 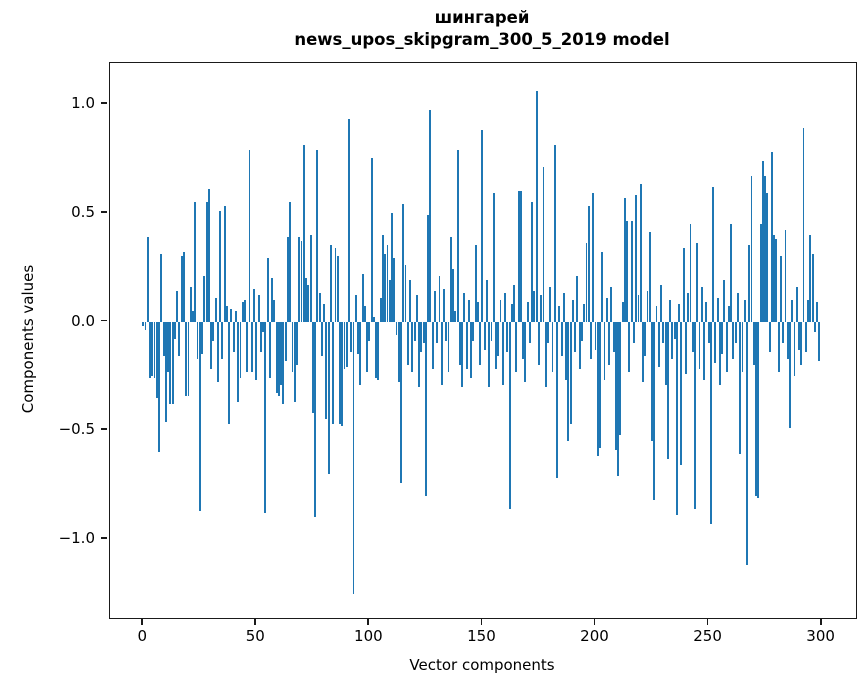 What do you see at coordinates (142, 636) in the screenshot?
I see `x-tick-label: 0` at bounding box center [142, 636].